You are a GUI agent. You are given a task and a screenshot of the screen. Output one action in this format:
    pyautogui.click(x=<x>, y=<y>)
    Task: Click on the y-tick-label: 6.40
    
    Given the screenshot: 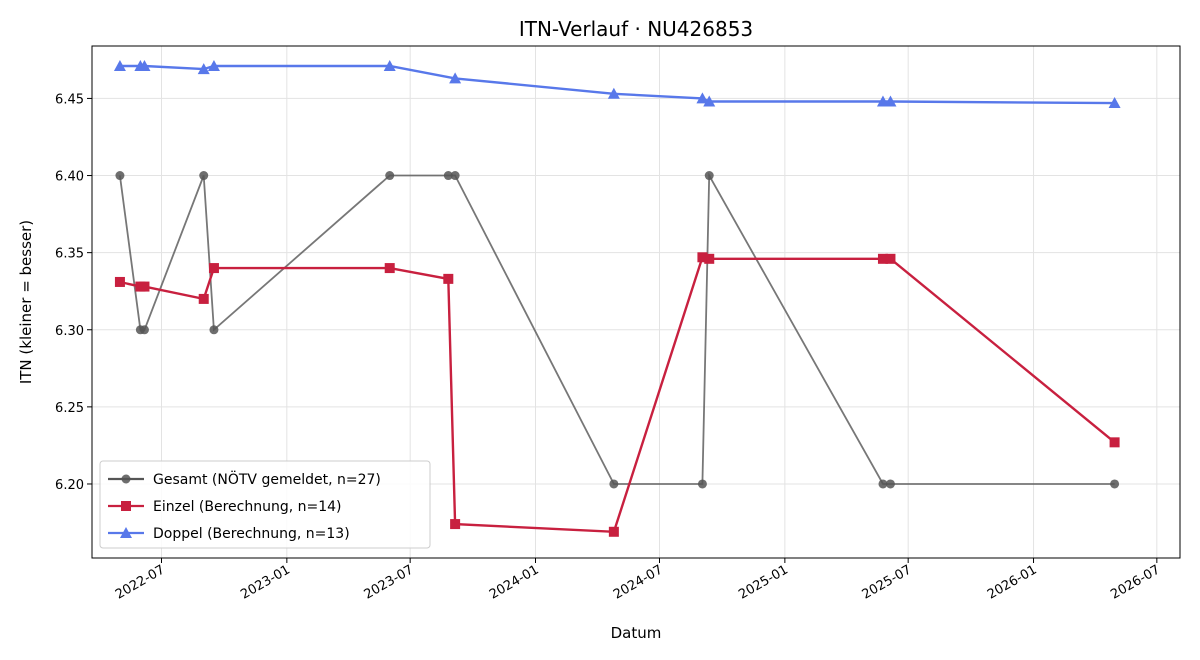 What is the action you would take?
    pyautogui.click(x=69, y=177)
    